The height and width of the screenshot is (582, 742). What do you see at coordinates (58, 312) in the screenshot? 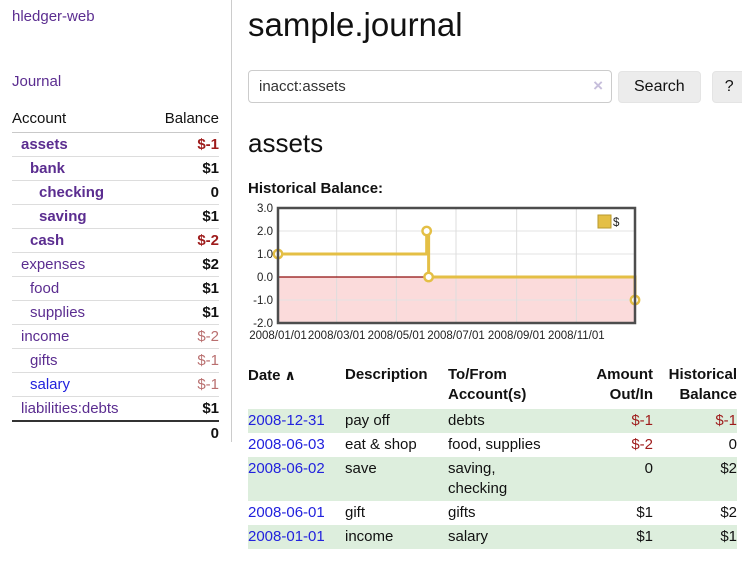
I see `sidebar-account-link: supplies` at bounding box center [58, 312].